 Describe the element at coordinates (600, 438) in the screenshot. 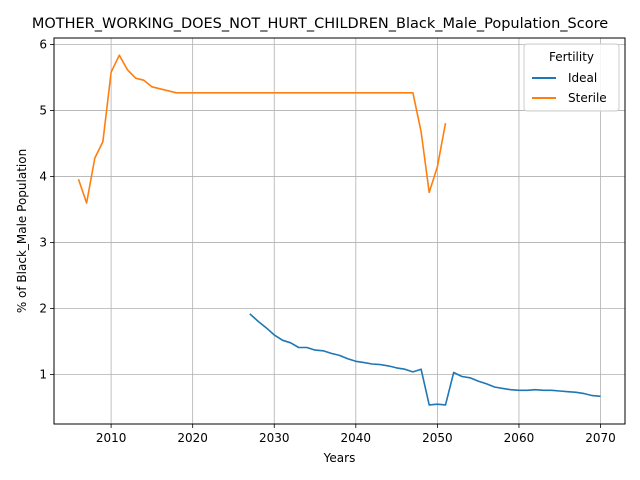

I see `x-tick-label: 2070` at that location.